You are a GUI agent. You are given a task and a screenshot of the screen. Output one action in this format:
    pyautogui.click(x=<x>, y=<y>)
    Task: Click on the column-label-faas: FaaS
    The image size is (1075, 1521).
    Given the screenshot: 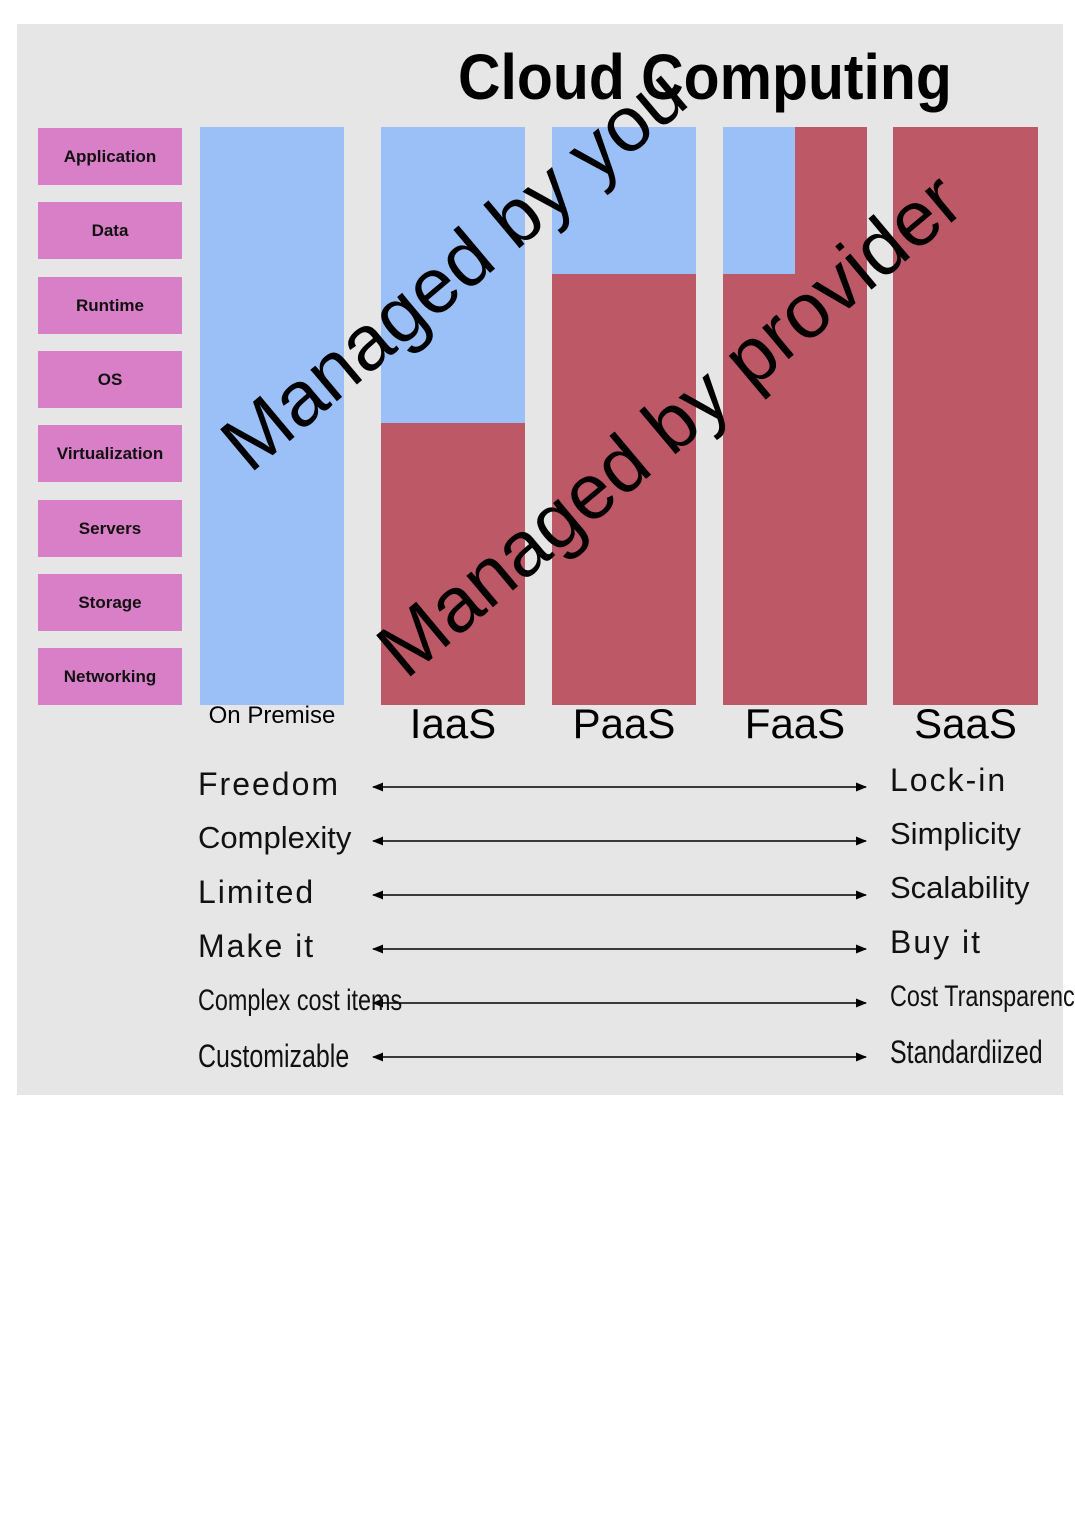 What is the action you would take?
    pyautogui.click(x=795, y=723)
    